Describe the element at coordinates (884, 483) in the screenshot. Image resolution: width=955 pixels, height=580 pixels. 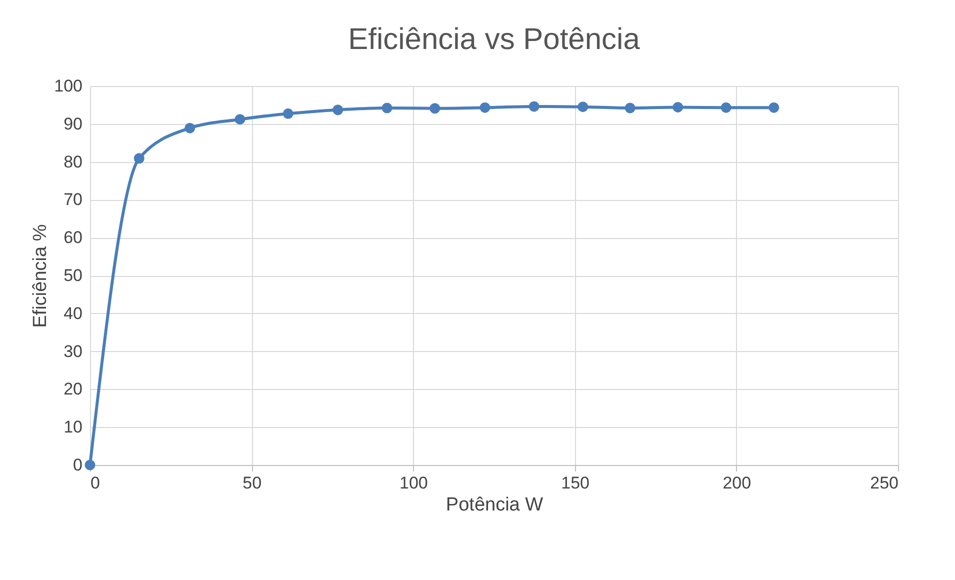
I see `x-tick-label: 250` at that location.